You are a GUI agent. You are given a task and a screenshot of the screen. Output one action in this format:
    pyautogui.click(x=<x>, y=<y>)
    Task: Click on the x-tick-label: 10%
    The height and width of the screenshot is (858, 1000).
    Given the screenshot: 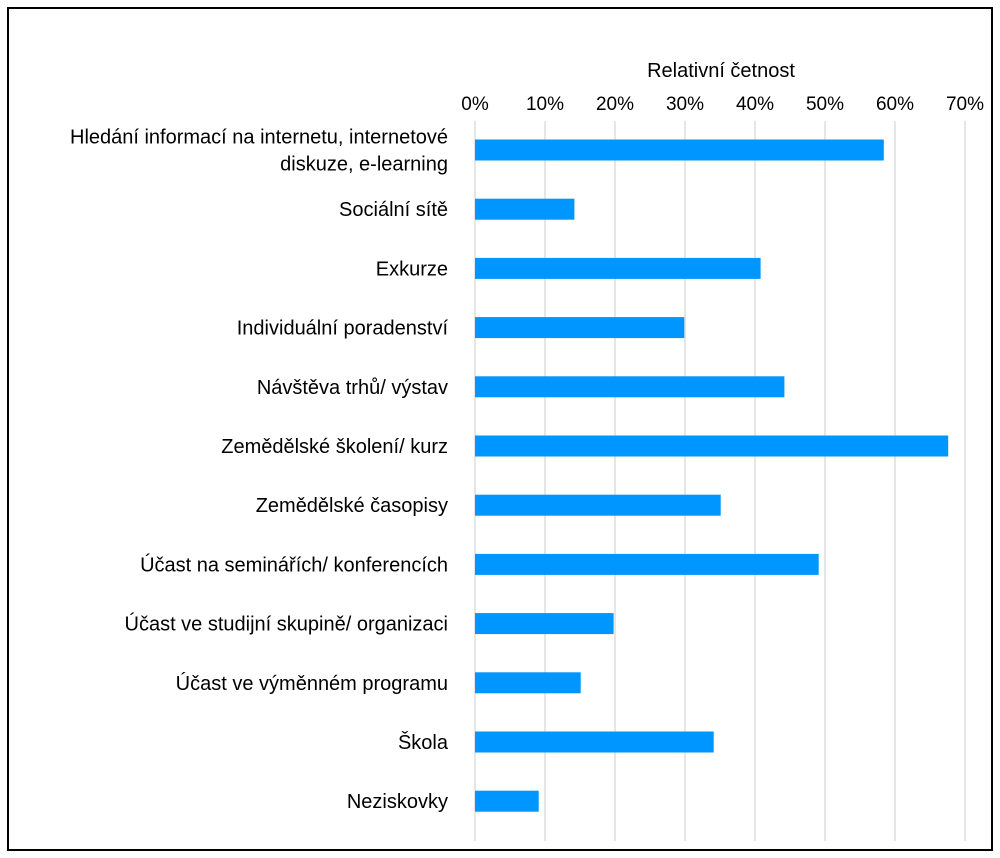 What is the action you would take?
    pyautogui.click(x=545, y=104)
    